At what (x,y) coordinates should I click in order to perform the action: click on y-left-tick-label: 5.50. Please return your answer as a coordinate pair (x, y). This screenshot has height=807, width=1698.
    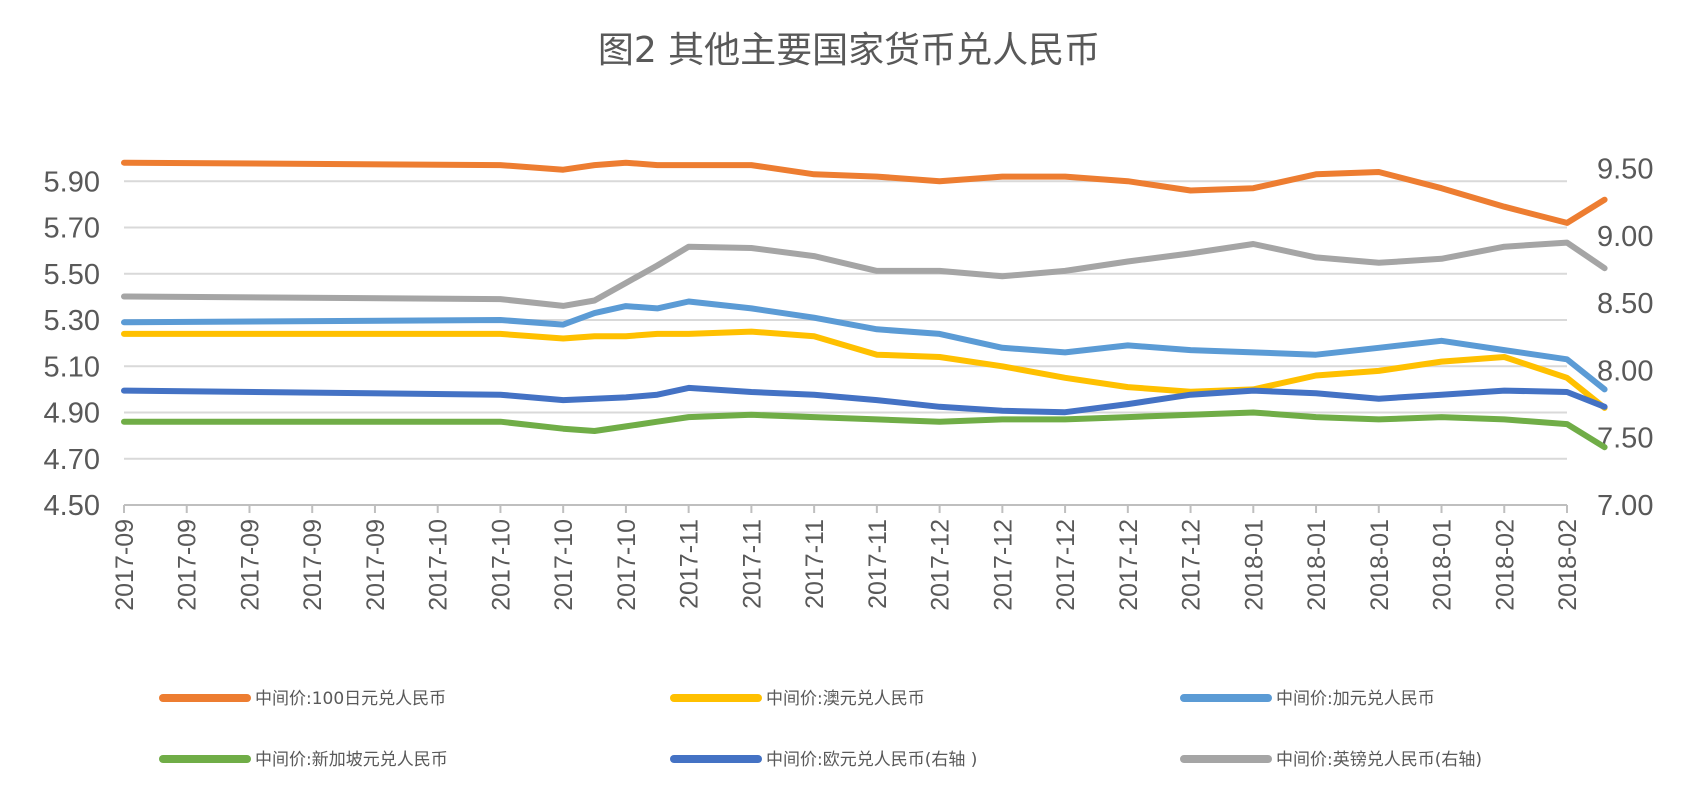
    Looking at the image, I should click on (72, 275).